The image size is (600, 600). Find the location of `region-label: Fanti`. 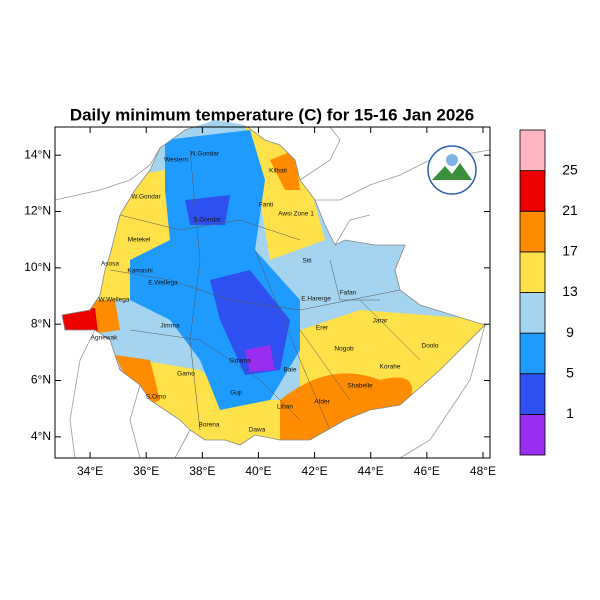

region-label: Fanti is located at coordinates (266, 205).